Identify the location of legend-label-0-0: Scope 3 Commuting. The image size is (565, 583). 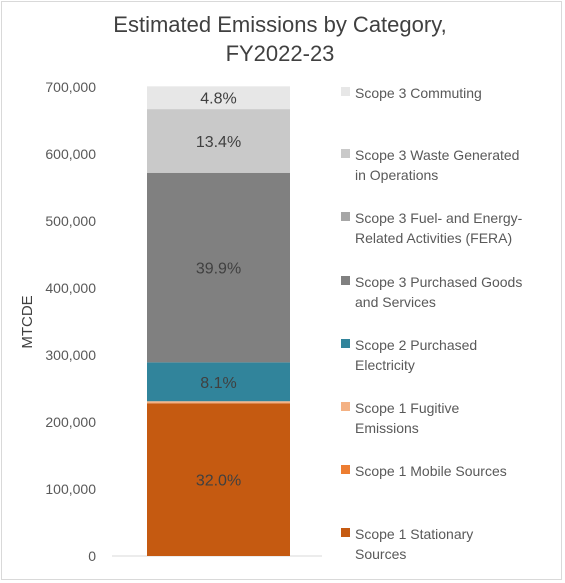
(418, 93).